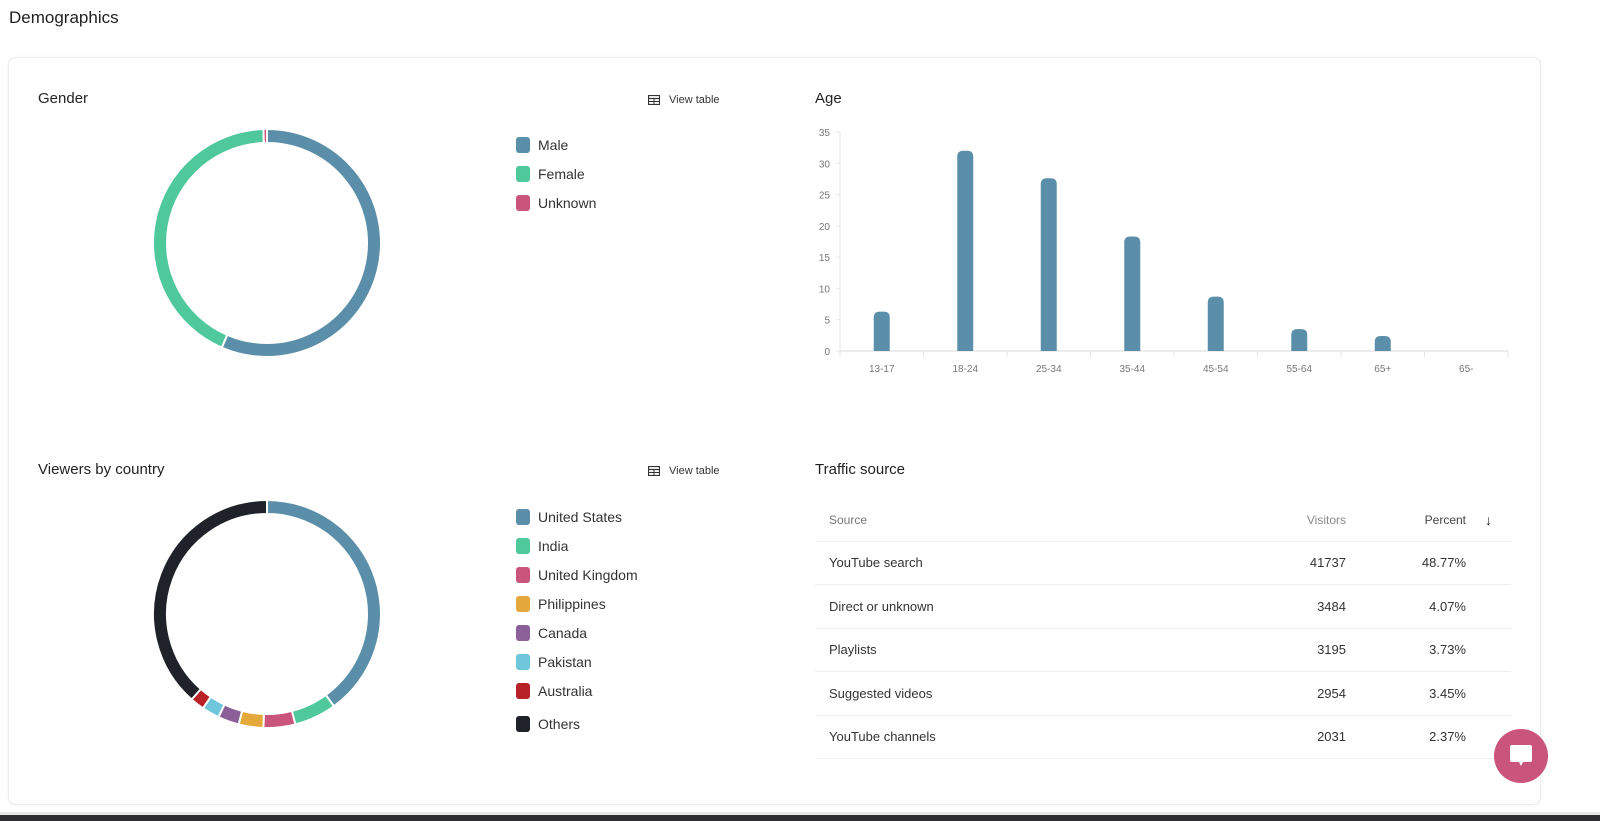 The image size is (1600, 821). What do you see at coordinates (825, 133) in the screenshot?
I see `svg-text: 35` at bounding box center [825, 133].